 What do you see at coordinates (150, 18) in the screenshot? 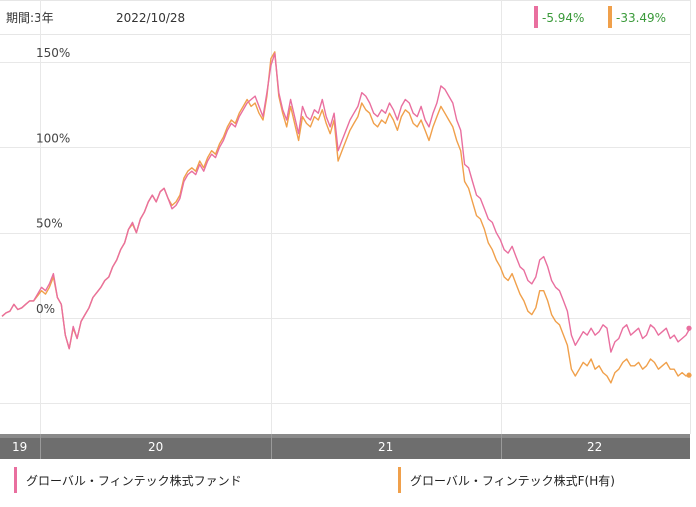
I see `date-label: 2022/10/28` at bounding box center [150, 18].